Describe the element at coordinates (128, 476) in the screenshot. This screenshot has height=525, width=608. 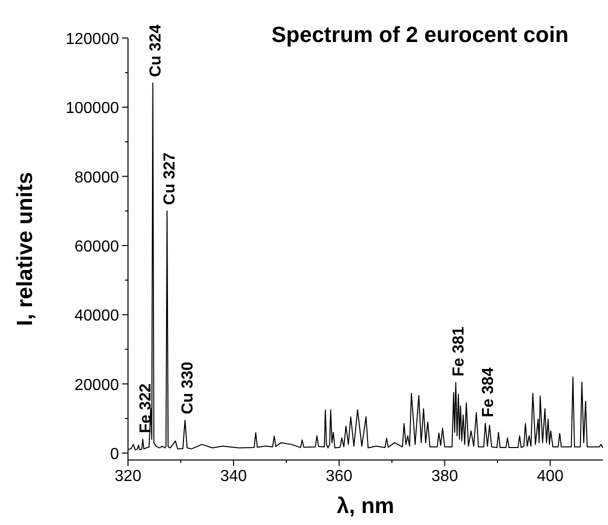
I see `x-tick-label: 320` at that location.